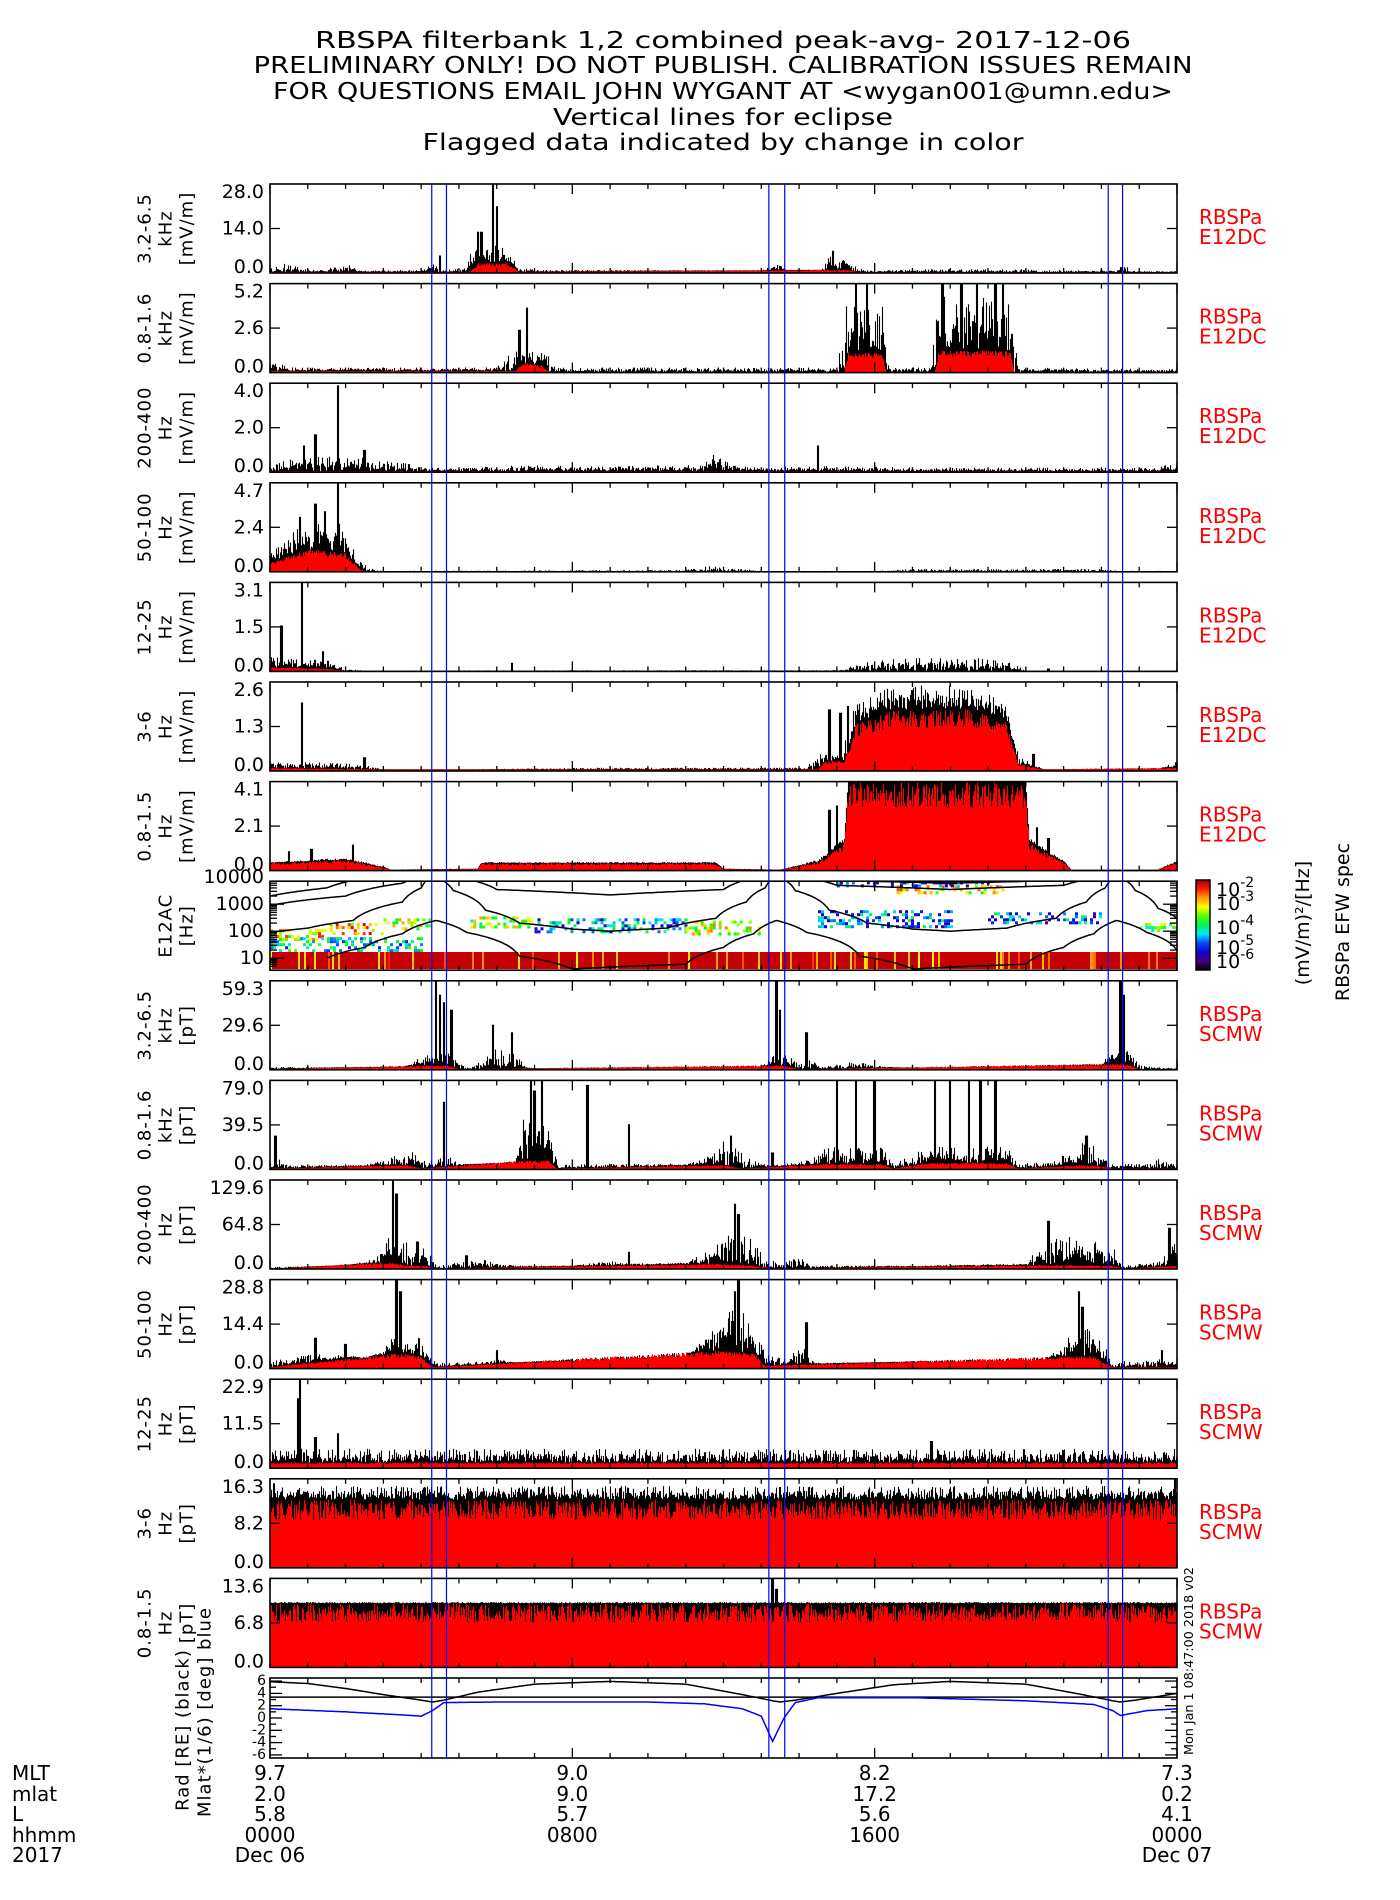  I want to click on y-tick-label: 16.3, so click(243, 1487).